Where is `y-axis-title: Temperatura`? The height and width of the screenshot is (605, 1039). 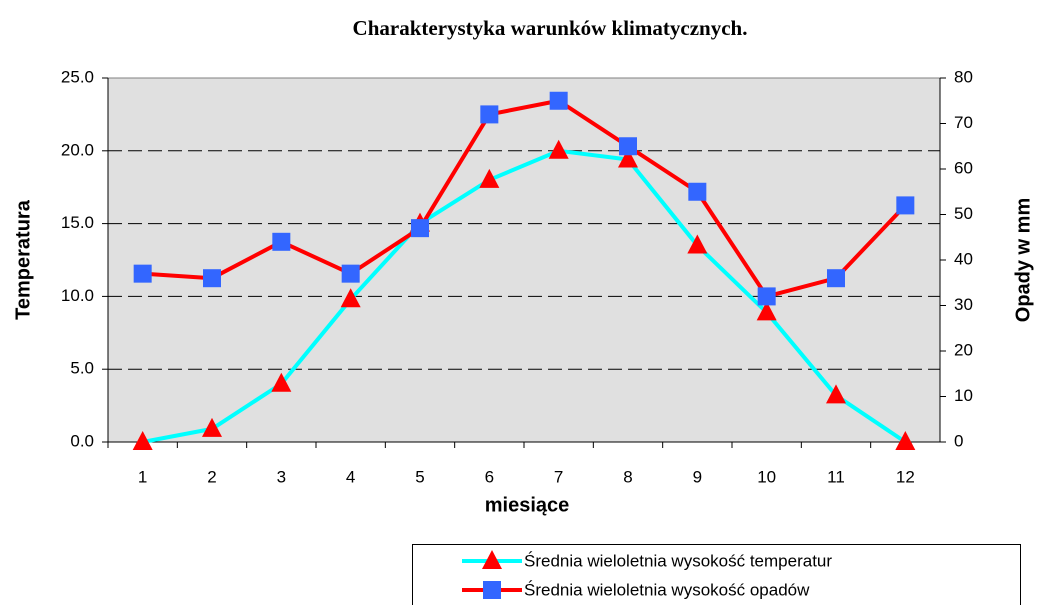
y-axis-title: Temperatura is located at coordinates (23, 259).